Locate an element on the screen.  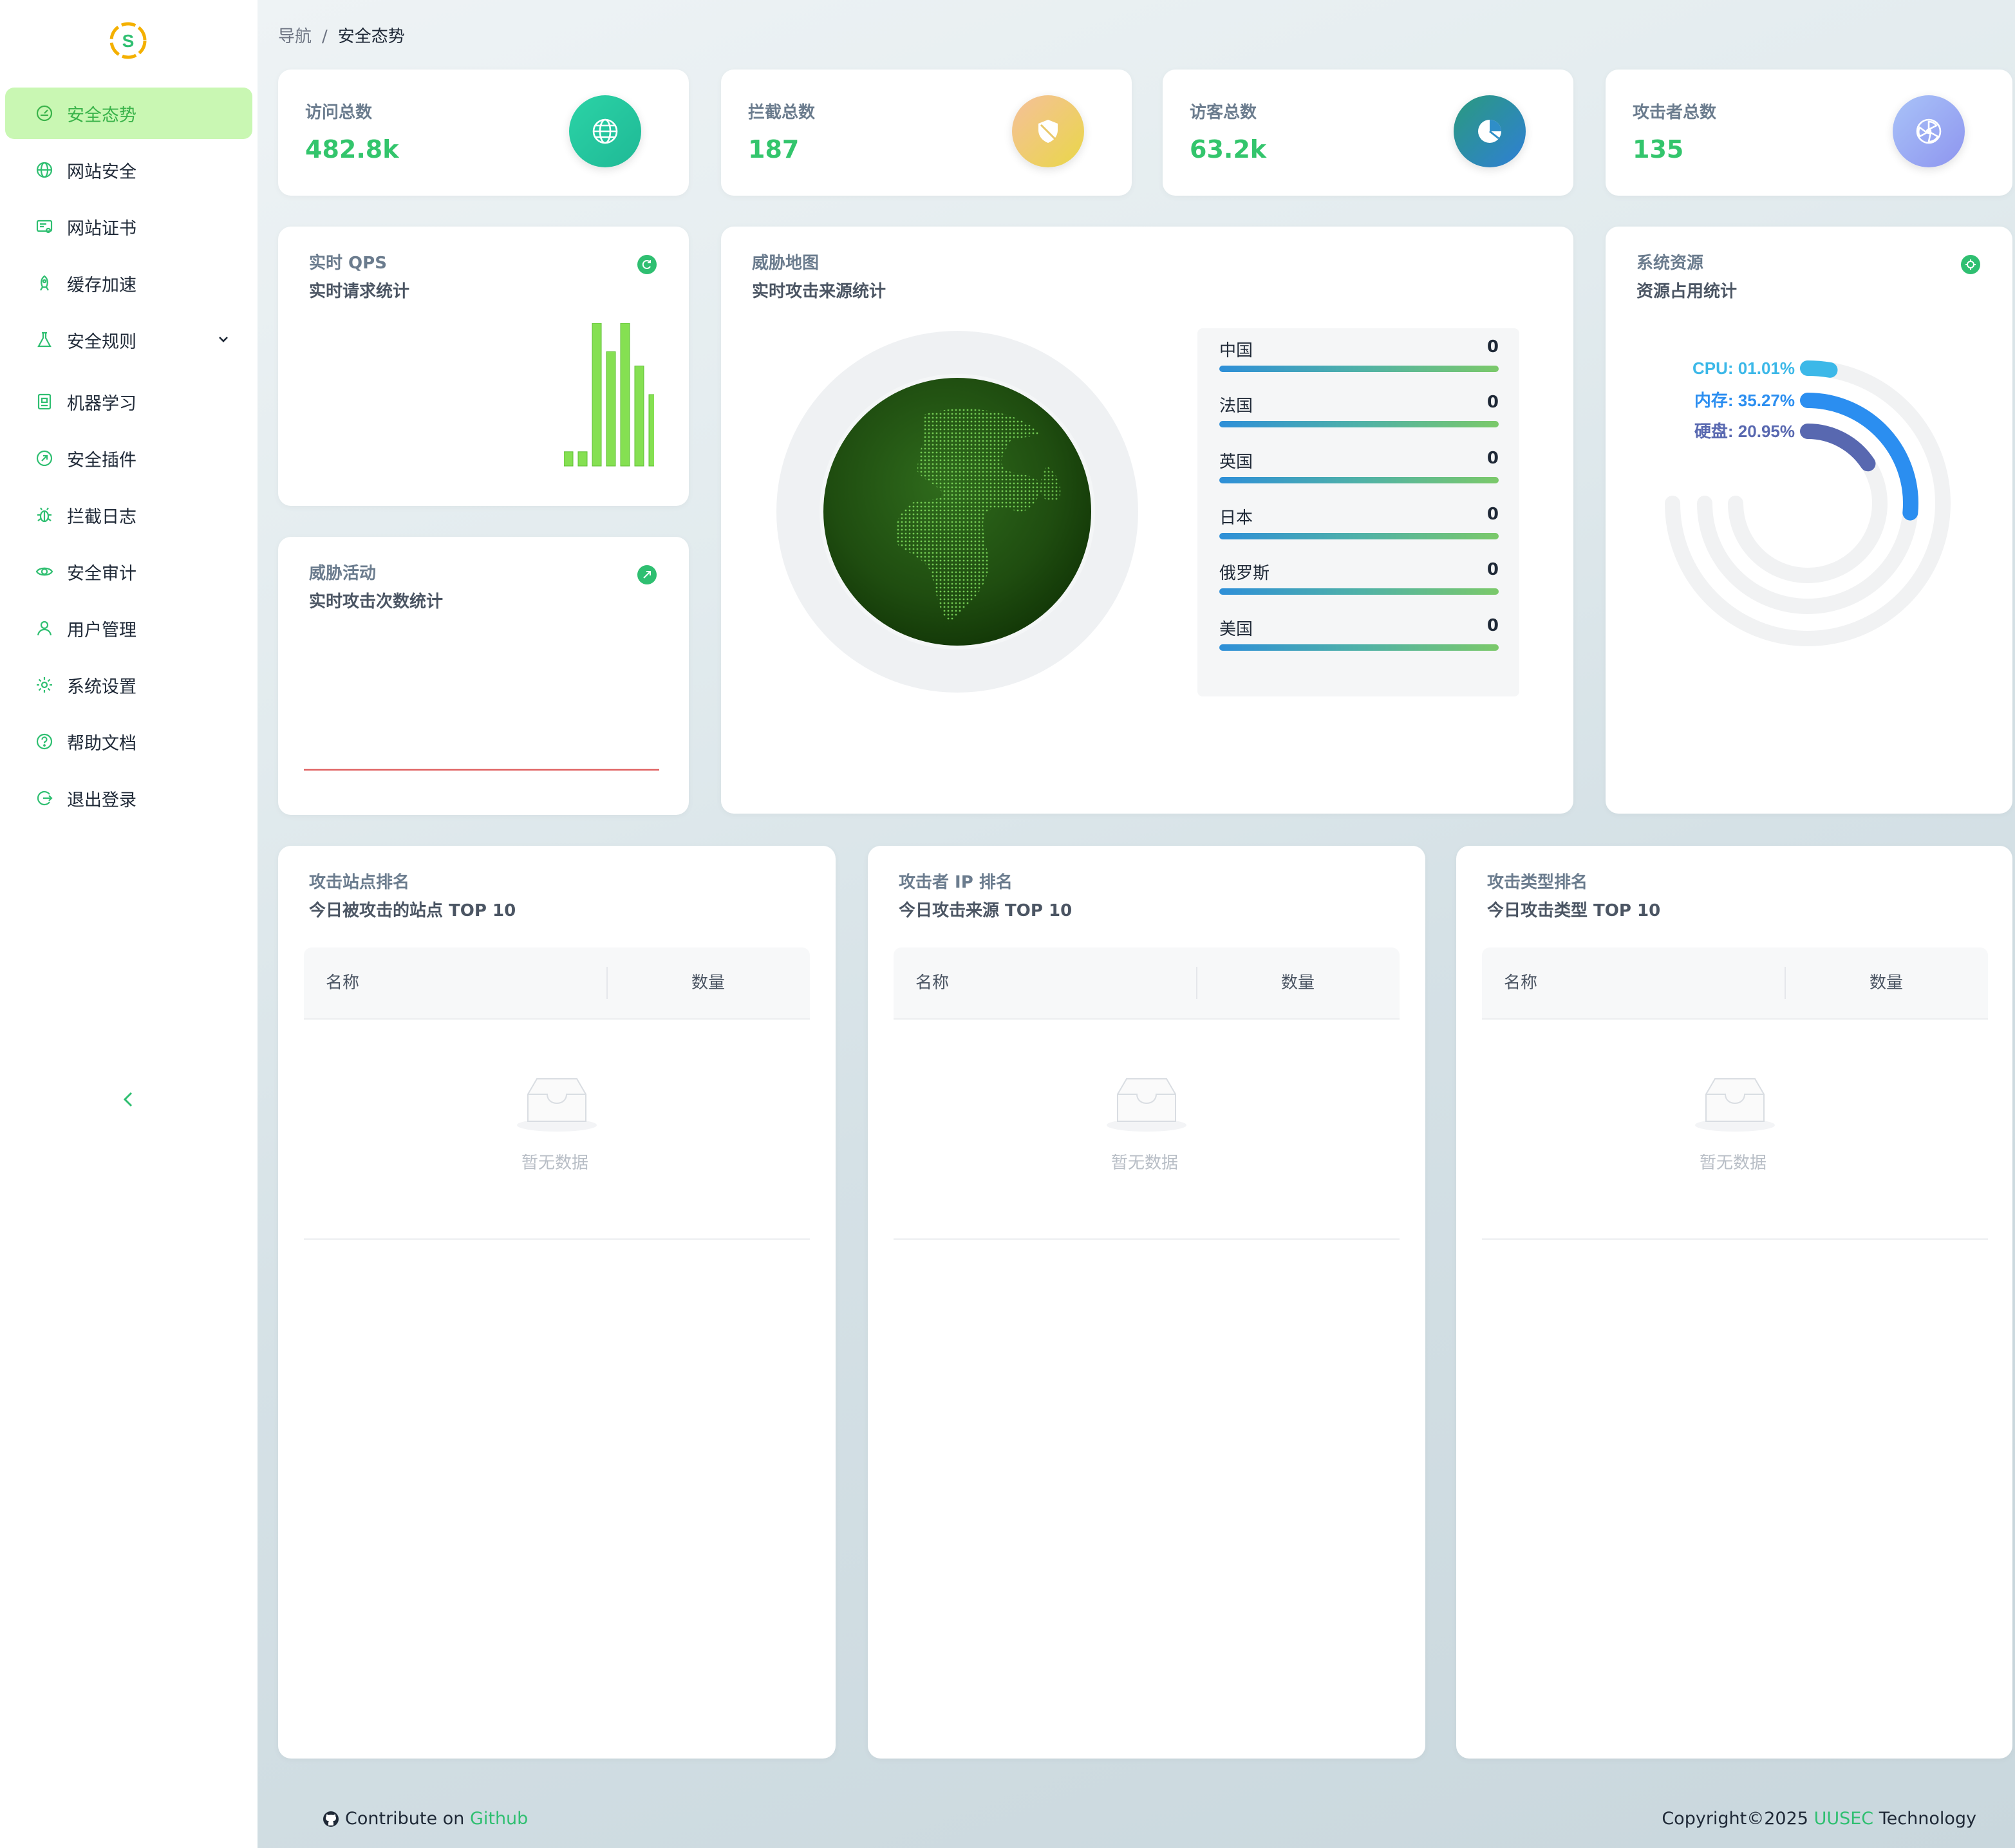
sidebar-item-plugins: 安全插件 is located at coordinates (128, 458).